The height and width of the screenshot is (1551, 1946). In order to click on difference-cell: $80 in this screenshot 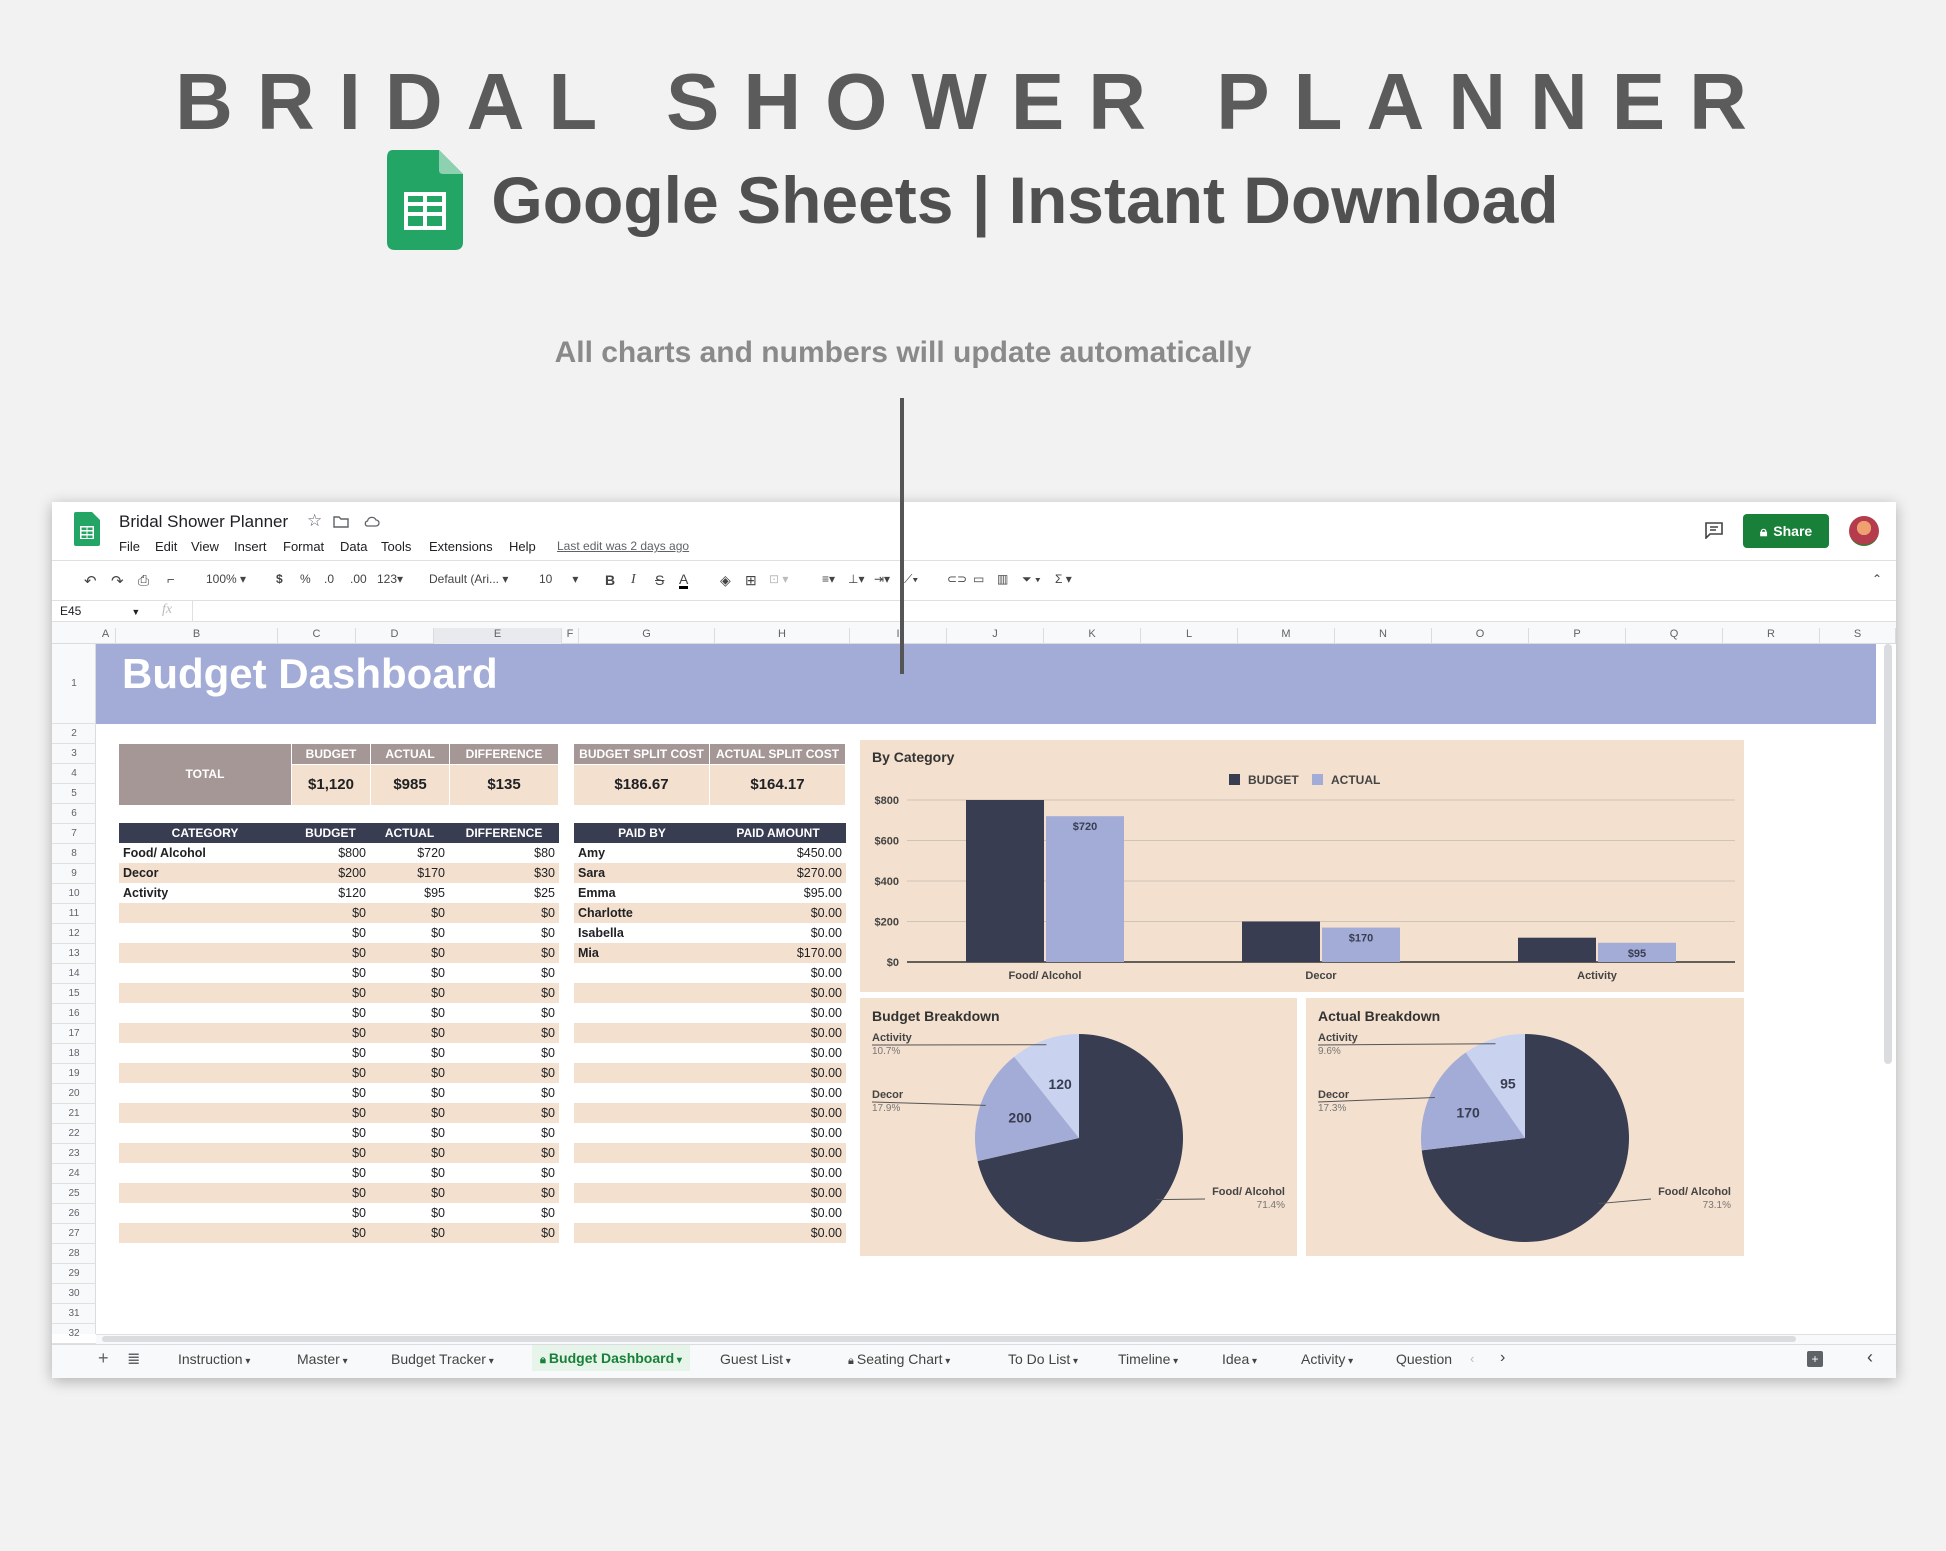, I will do `click(504, 853)`.